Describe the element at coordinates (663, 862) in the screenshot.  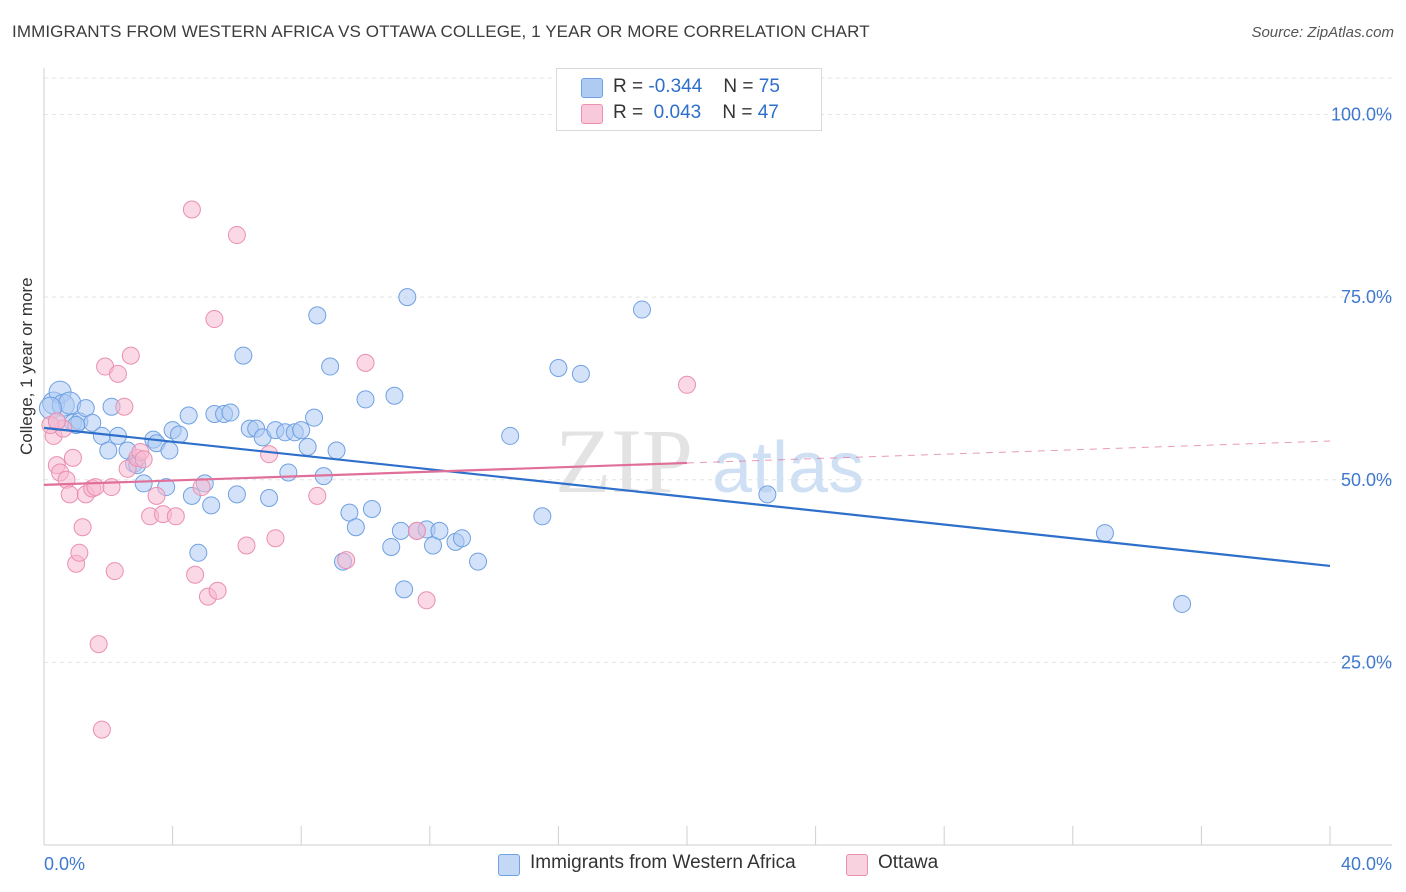
I see `legend-label-western-africa: Immigrants from Western Africa` at that location.